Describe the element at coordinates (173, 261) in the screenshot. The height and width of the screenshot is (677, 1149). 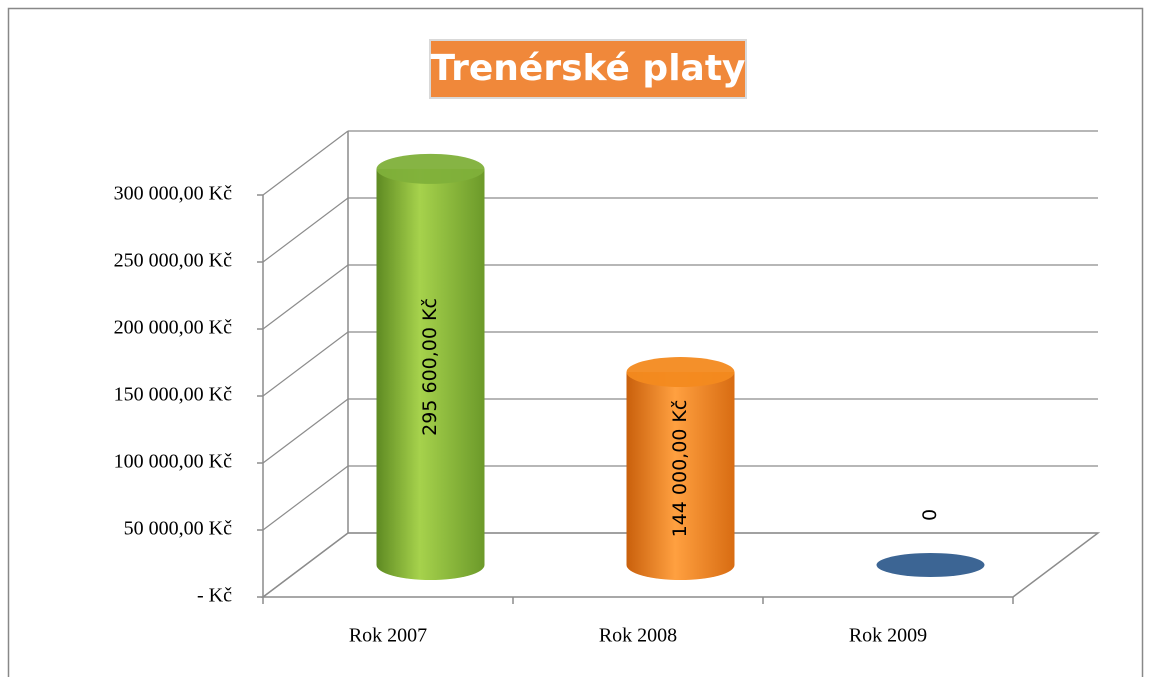
I see `y-tick-label: 250 000,00 Kč` at that location.